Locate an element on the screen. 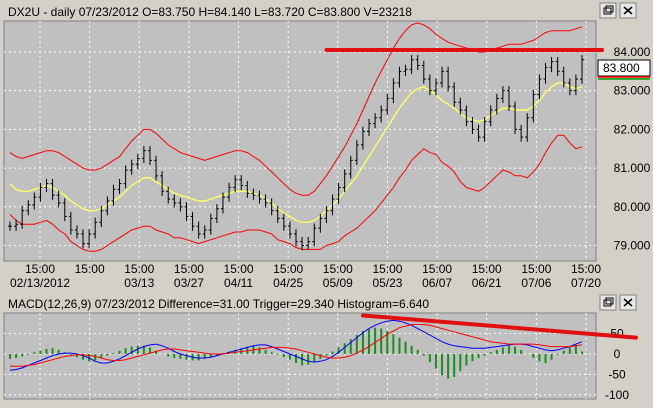 The image size is (653, 408). price-x-tick-date: 02/13/2012 is located at coordinates (40, 283).